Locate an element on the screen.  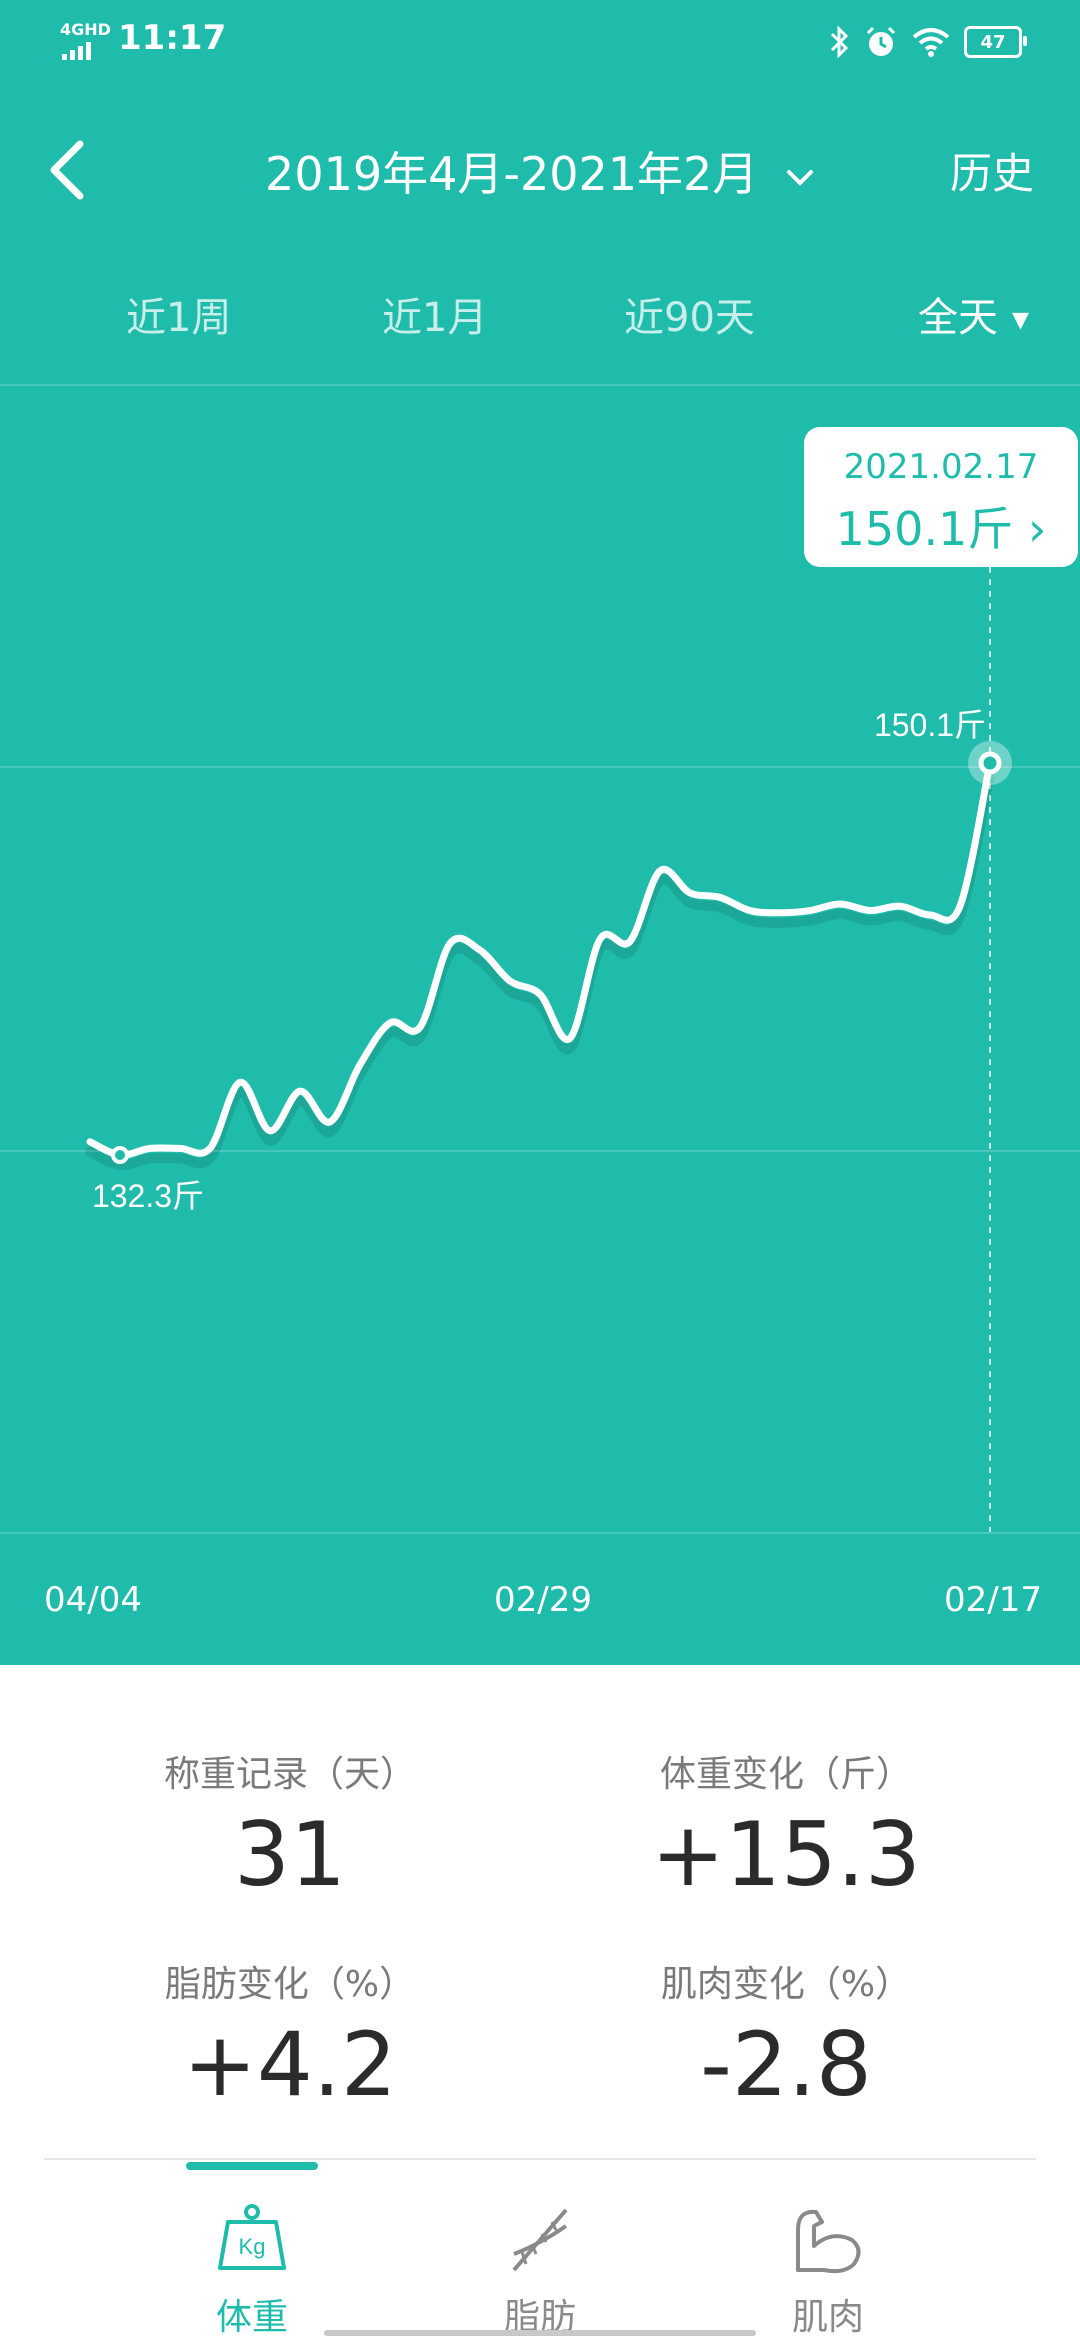
muscle-arm-icon is located at coordinates (828, 2241).